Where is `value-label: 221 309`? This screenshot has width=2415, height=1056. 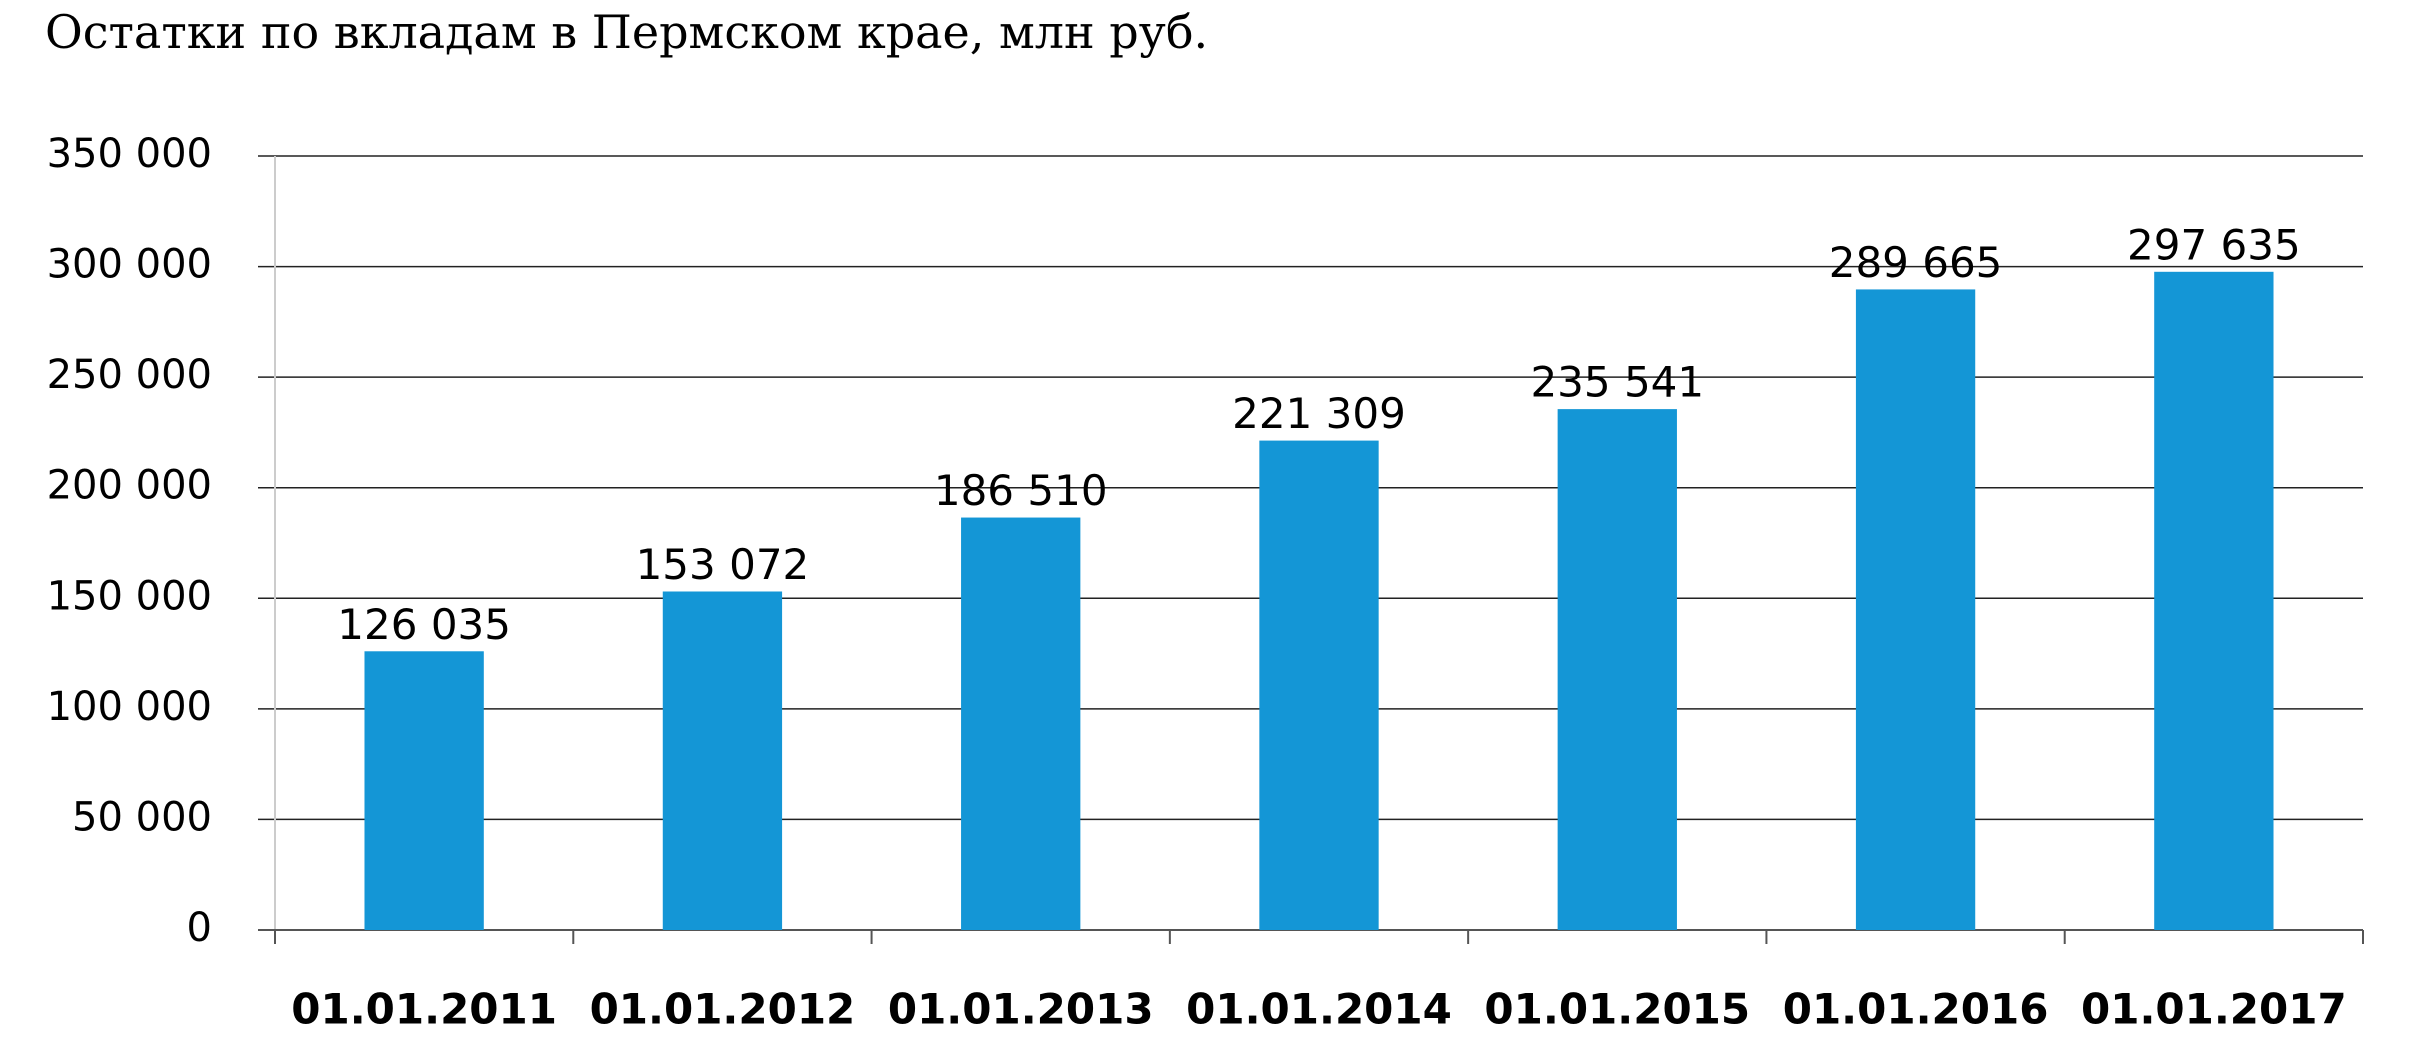
value-label: 221 309 is located at coordinates (1319, 413).